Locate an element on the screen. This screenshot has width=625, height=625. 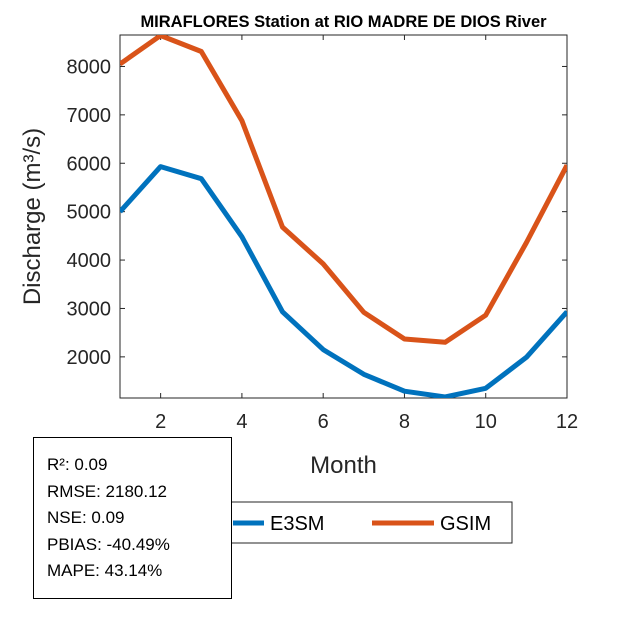
stat-rmse: RMSE: 2180.12 is located at coordinates (107, 491).